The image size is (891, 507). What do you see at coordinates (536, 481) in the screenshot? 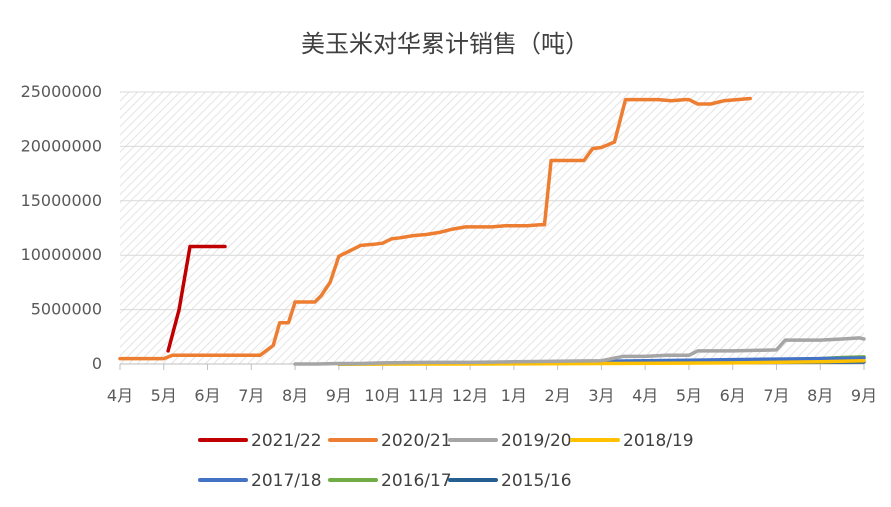
I see `legend-label: 2015/16` at bounding box center [536, 481].